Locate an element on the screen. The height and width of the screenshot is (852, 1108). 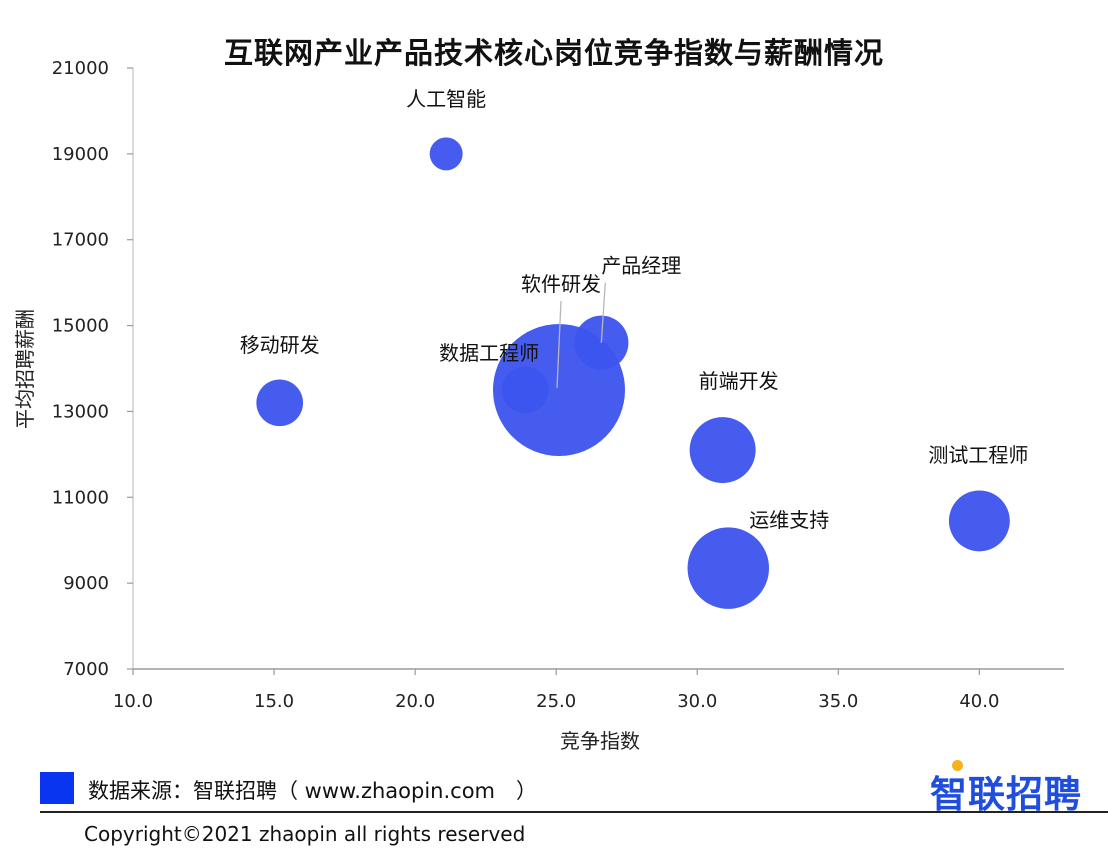
y-tick-label: 7000 is located at coordinates (86, 669).